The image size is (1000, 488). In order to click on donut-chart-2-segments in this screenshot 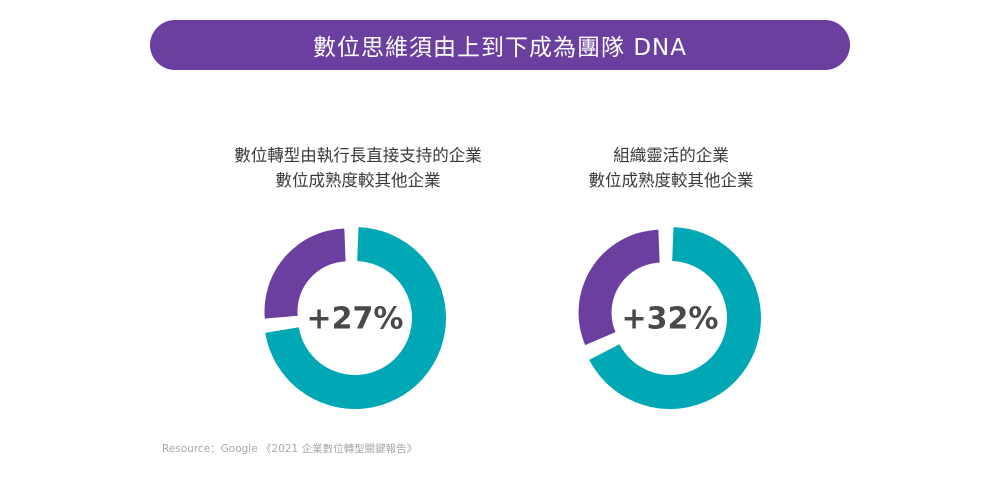, I will do `click(669, 318)`.